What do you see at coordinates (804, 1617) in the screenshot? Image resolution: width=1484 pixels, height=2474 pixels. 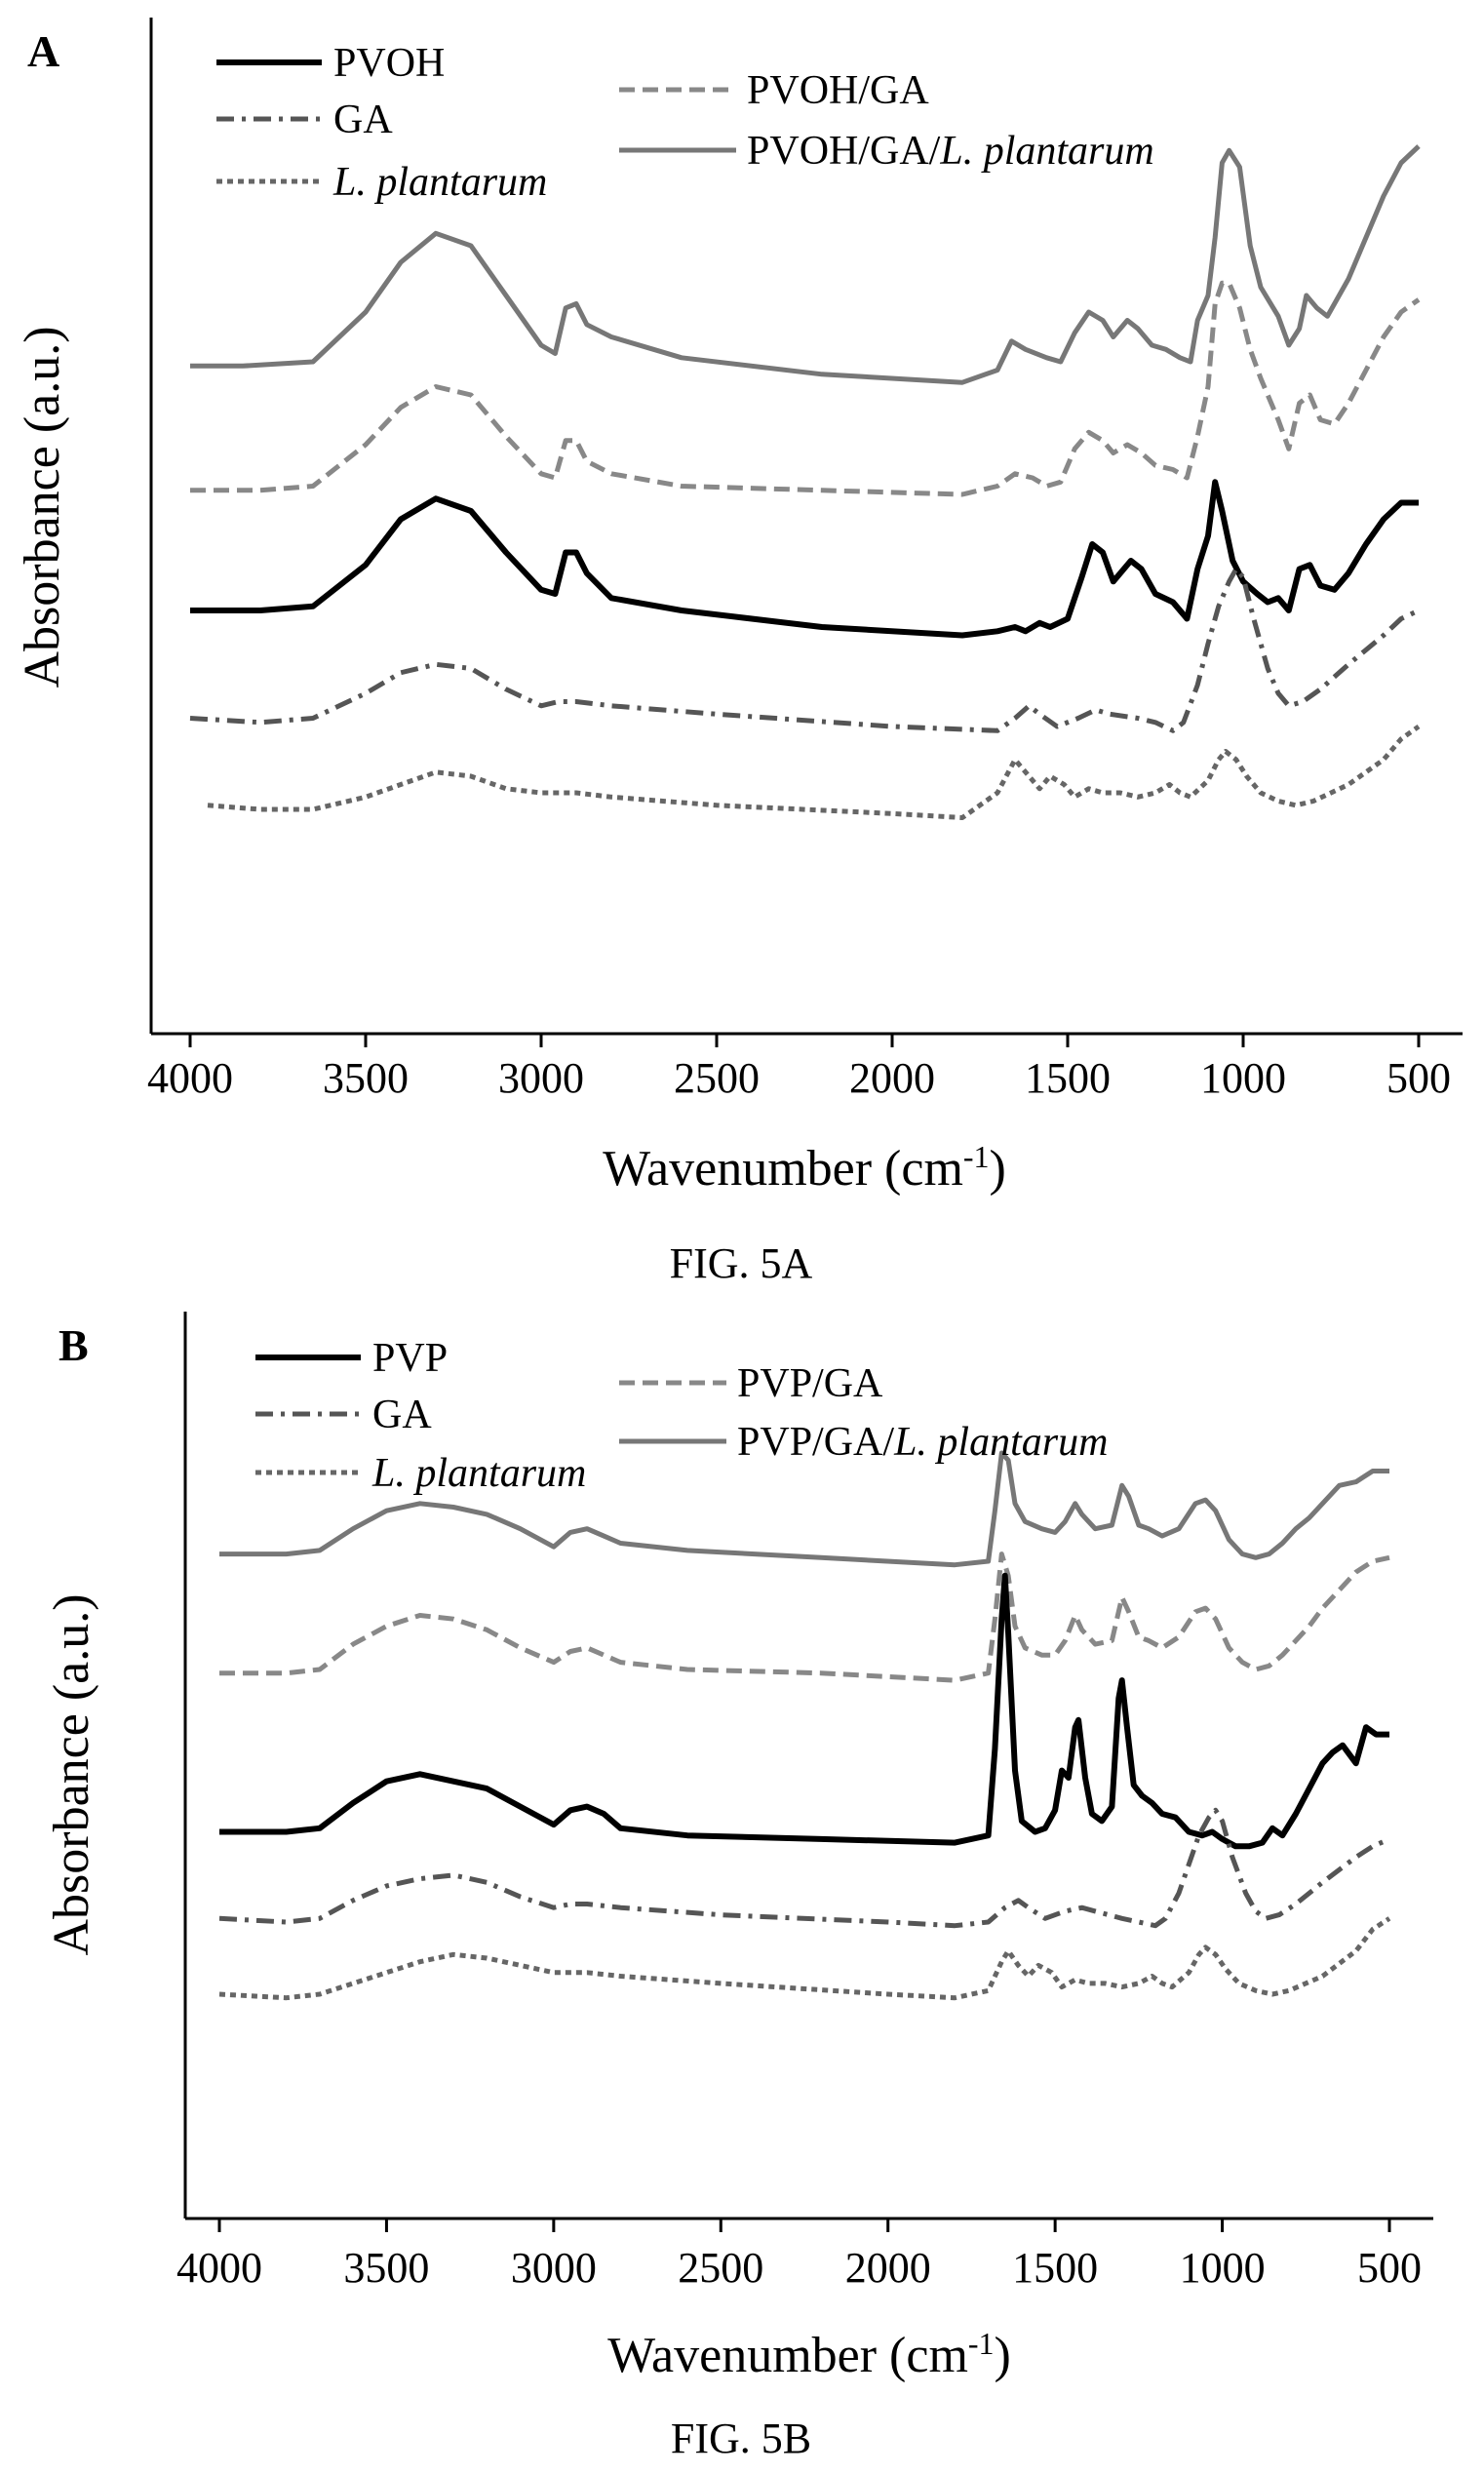 I see `series-line-pvp-ga` at bounding box center [804, 1617].